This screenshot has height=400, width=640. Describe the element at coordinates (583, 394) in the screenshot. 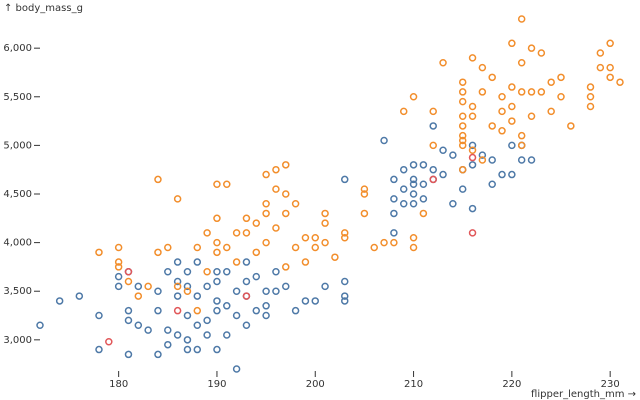

I see `x-axis-label: flipper_length_mm →` at that location.